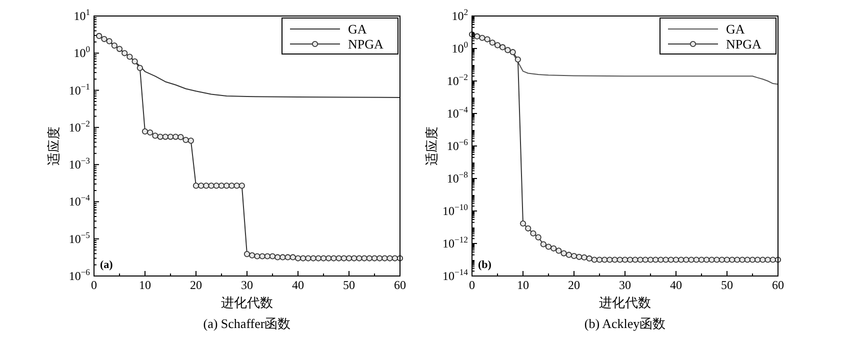  Describe the element at coordinates (460, 15) in the screenshot. I see `y-tick-label: 10$^{2}$` at that location.